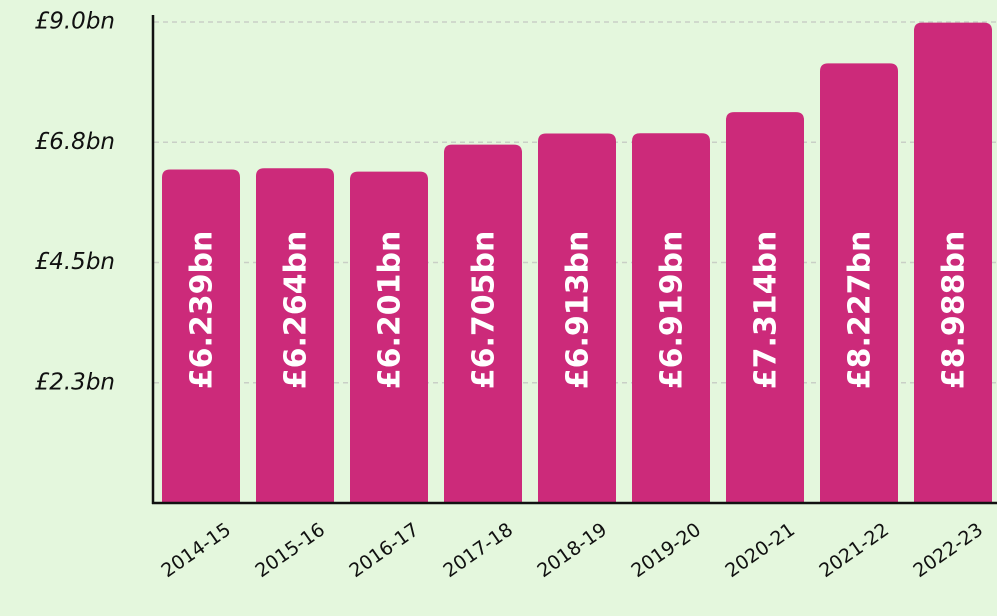 The image size is (997, 616). Describe the element at coordinates (854, 551) in the screenshot. I see `x-tick-label: 2021-22` at that location.